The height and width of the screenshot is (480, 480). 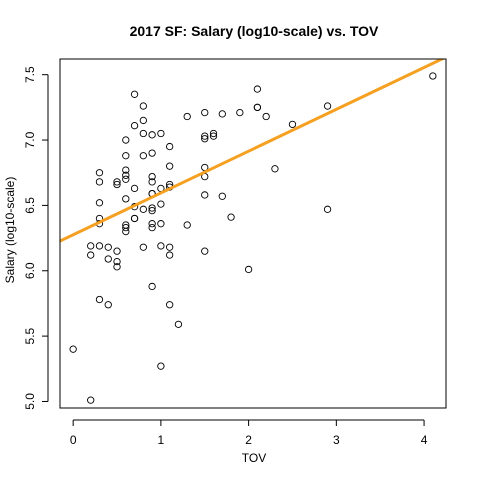 What do you see at coordinates (10, 230) in the screenshot?
I see `y-axis-label: Salary (log10-scale)` at bounding box center [10, 230].